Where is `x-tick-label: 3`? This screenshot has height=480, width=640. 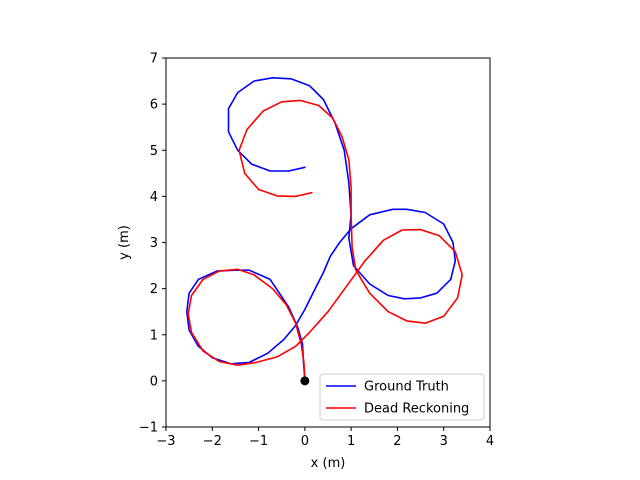 x-tick-label: 3 is located at coordinates (444, 441).